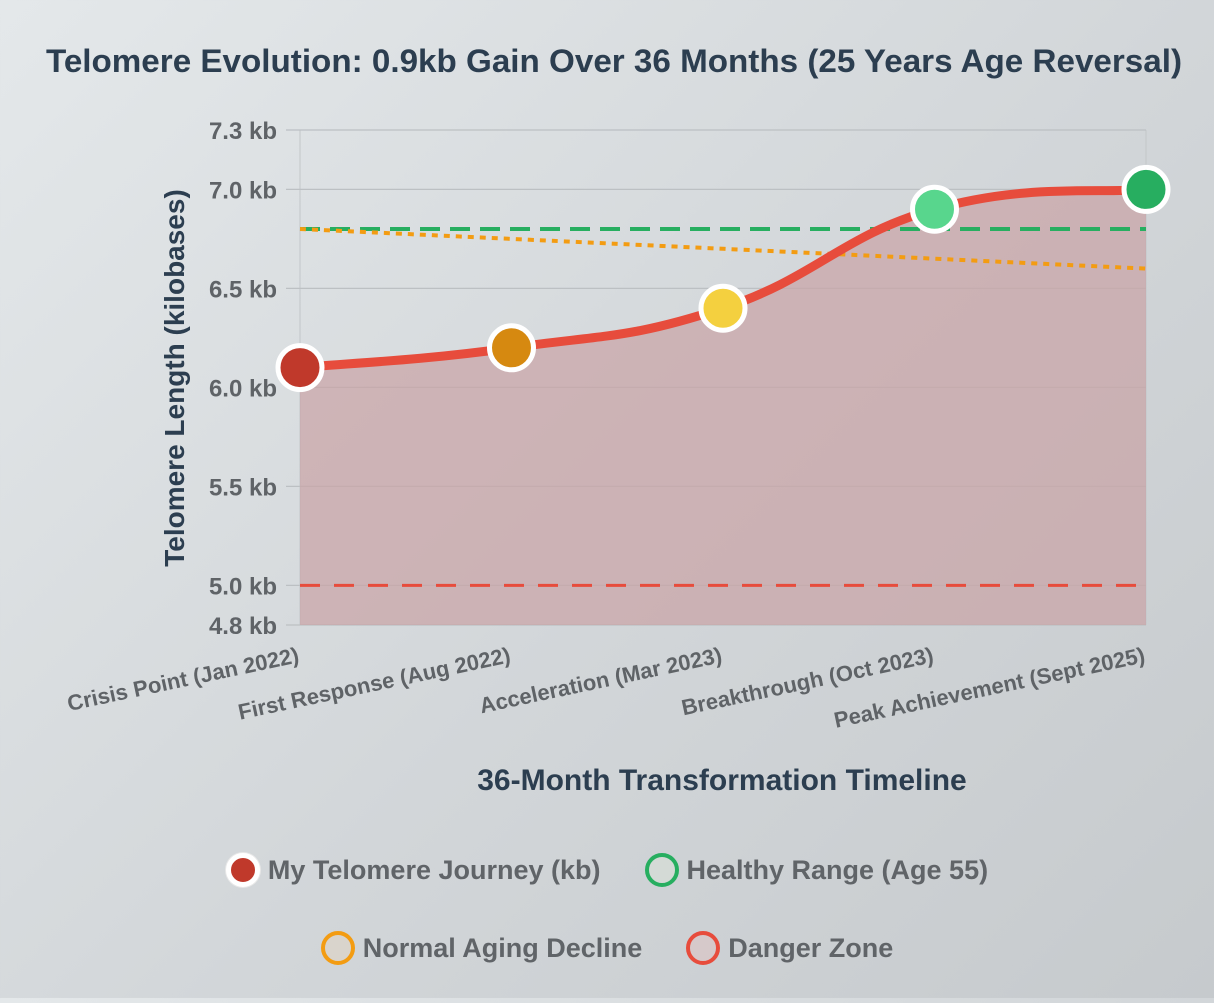 Image resolution: width=1214 pixels, height=1003 pixels. I want to click on y-tick-label: 5.5 kb, so click(243, 487).